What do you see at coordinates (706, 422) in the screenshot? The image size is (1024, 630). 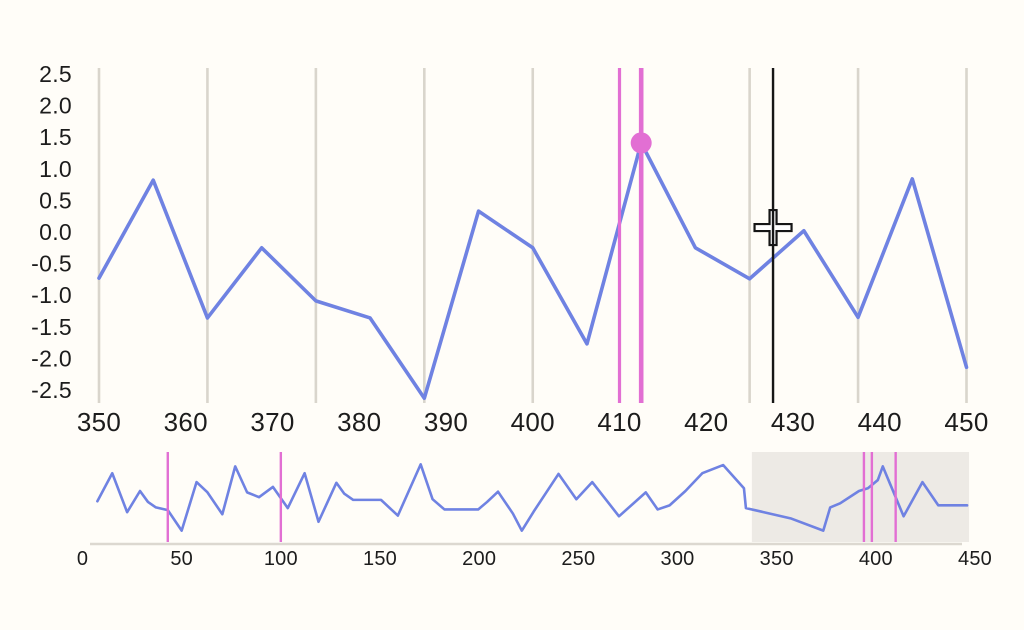 I see `x-tick-label: 420` at bounding box center [706, 422].